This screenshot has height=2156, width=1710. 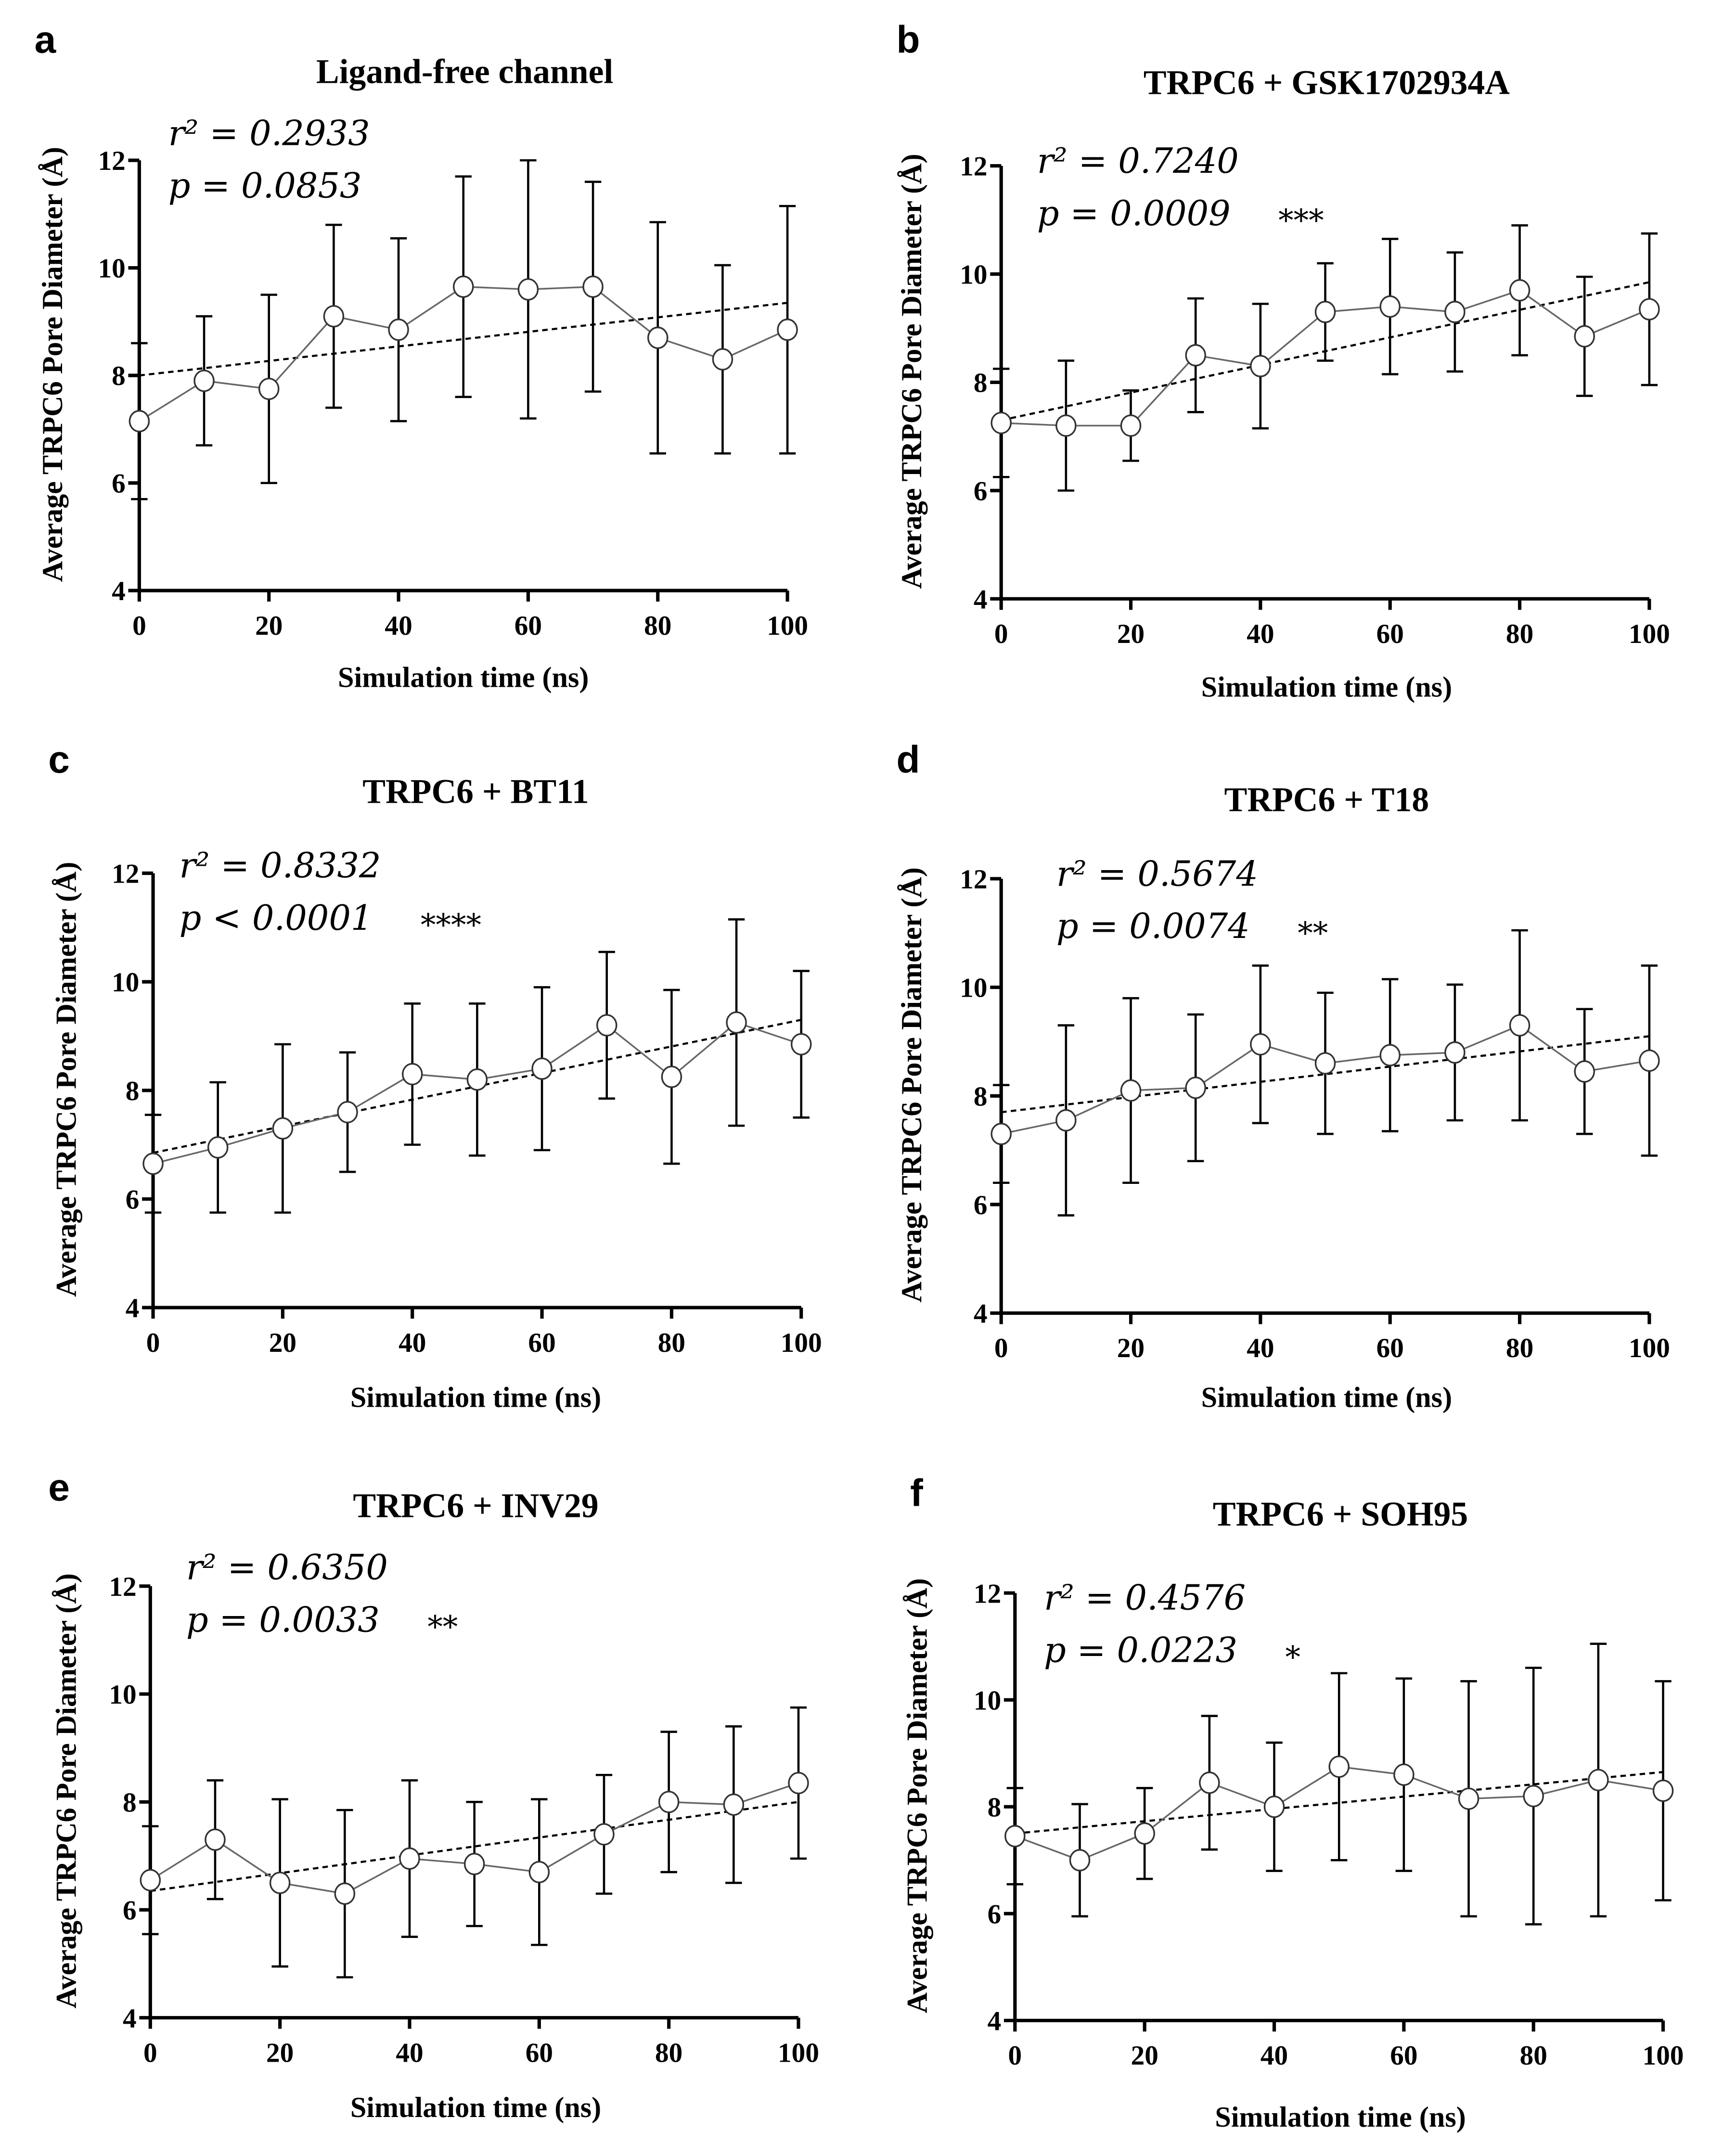 I want to click on chart-title: TRPC6 + INV29, so click(x=476, y=1506).